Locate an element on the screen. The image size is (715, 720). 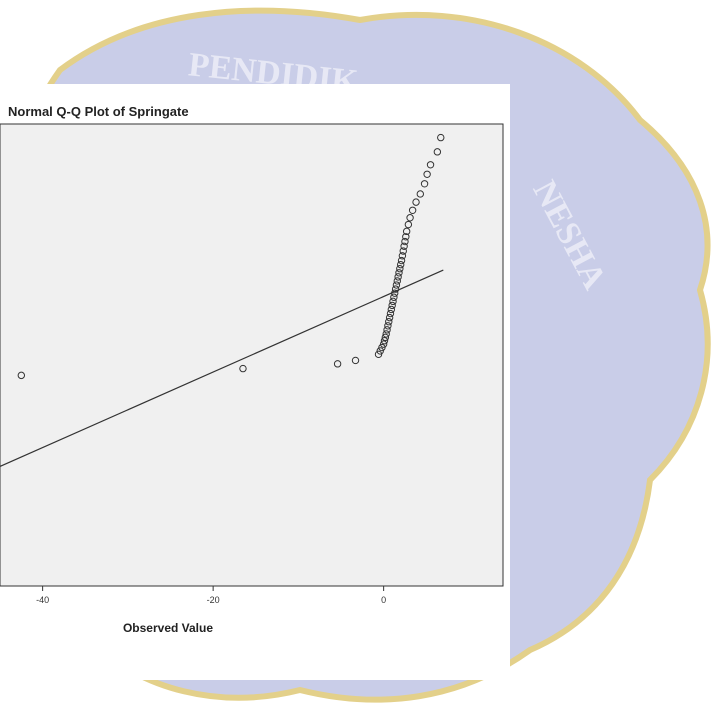
x-tick-label-2: 0 is located at coordinates (383, 600).